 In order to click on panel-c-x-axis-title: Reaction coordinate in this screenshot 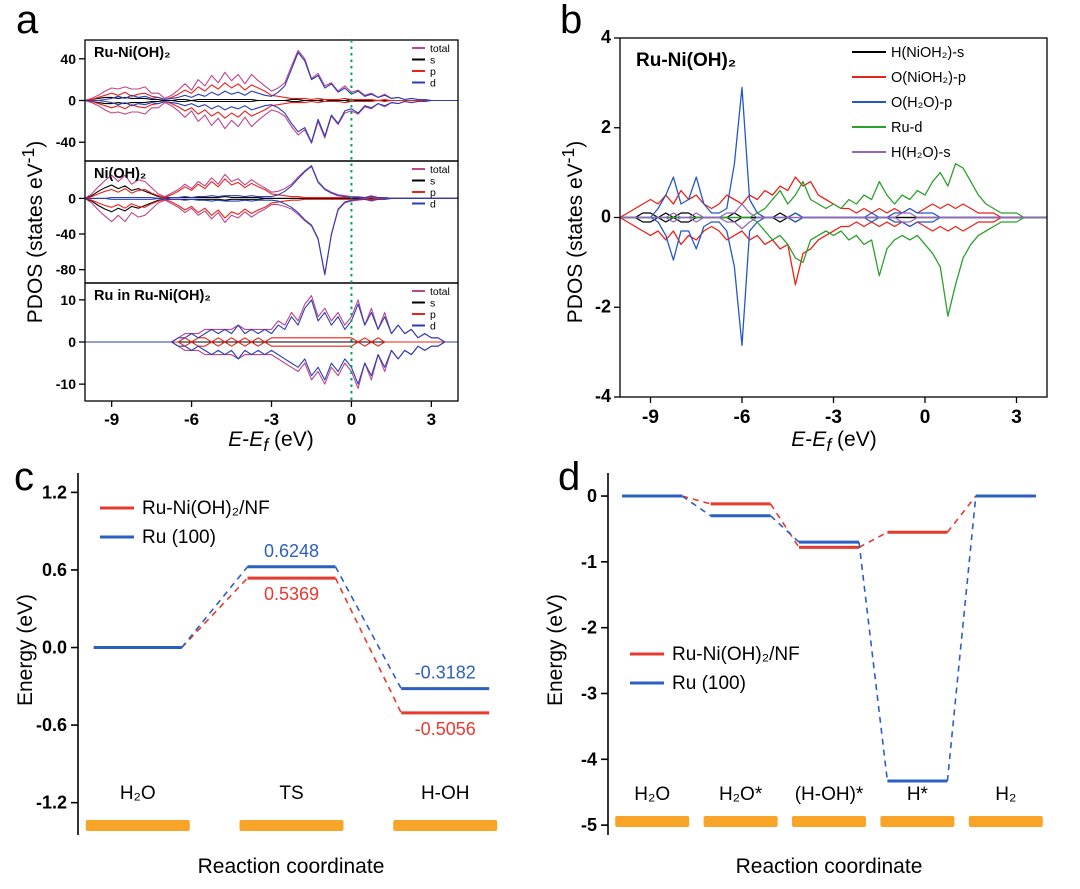, I will do `click(291, 866)`.